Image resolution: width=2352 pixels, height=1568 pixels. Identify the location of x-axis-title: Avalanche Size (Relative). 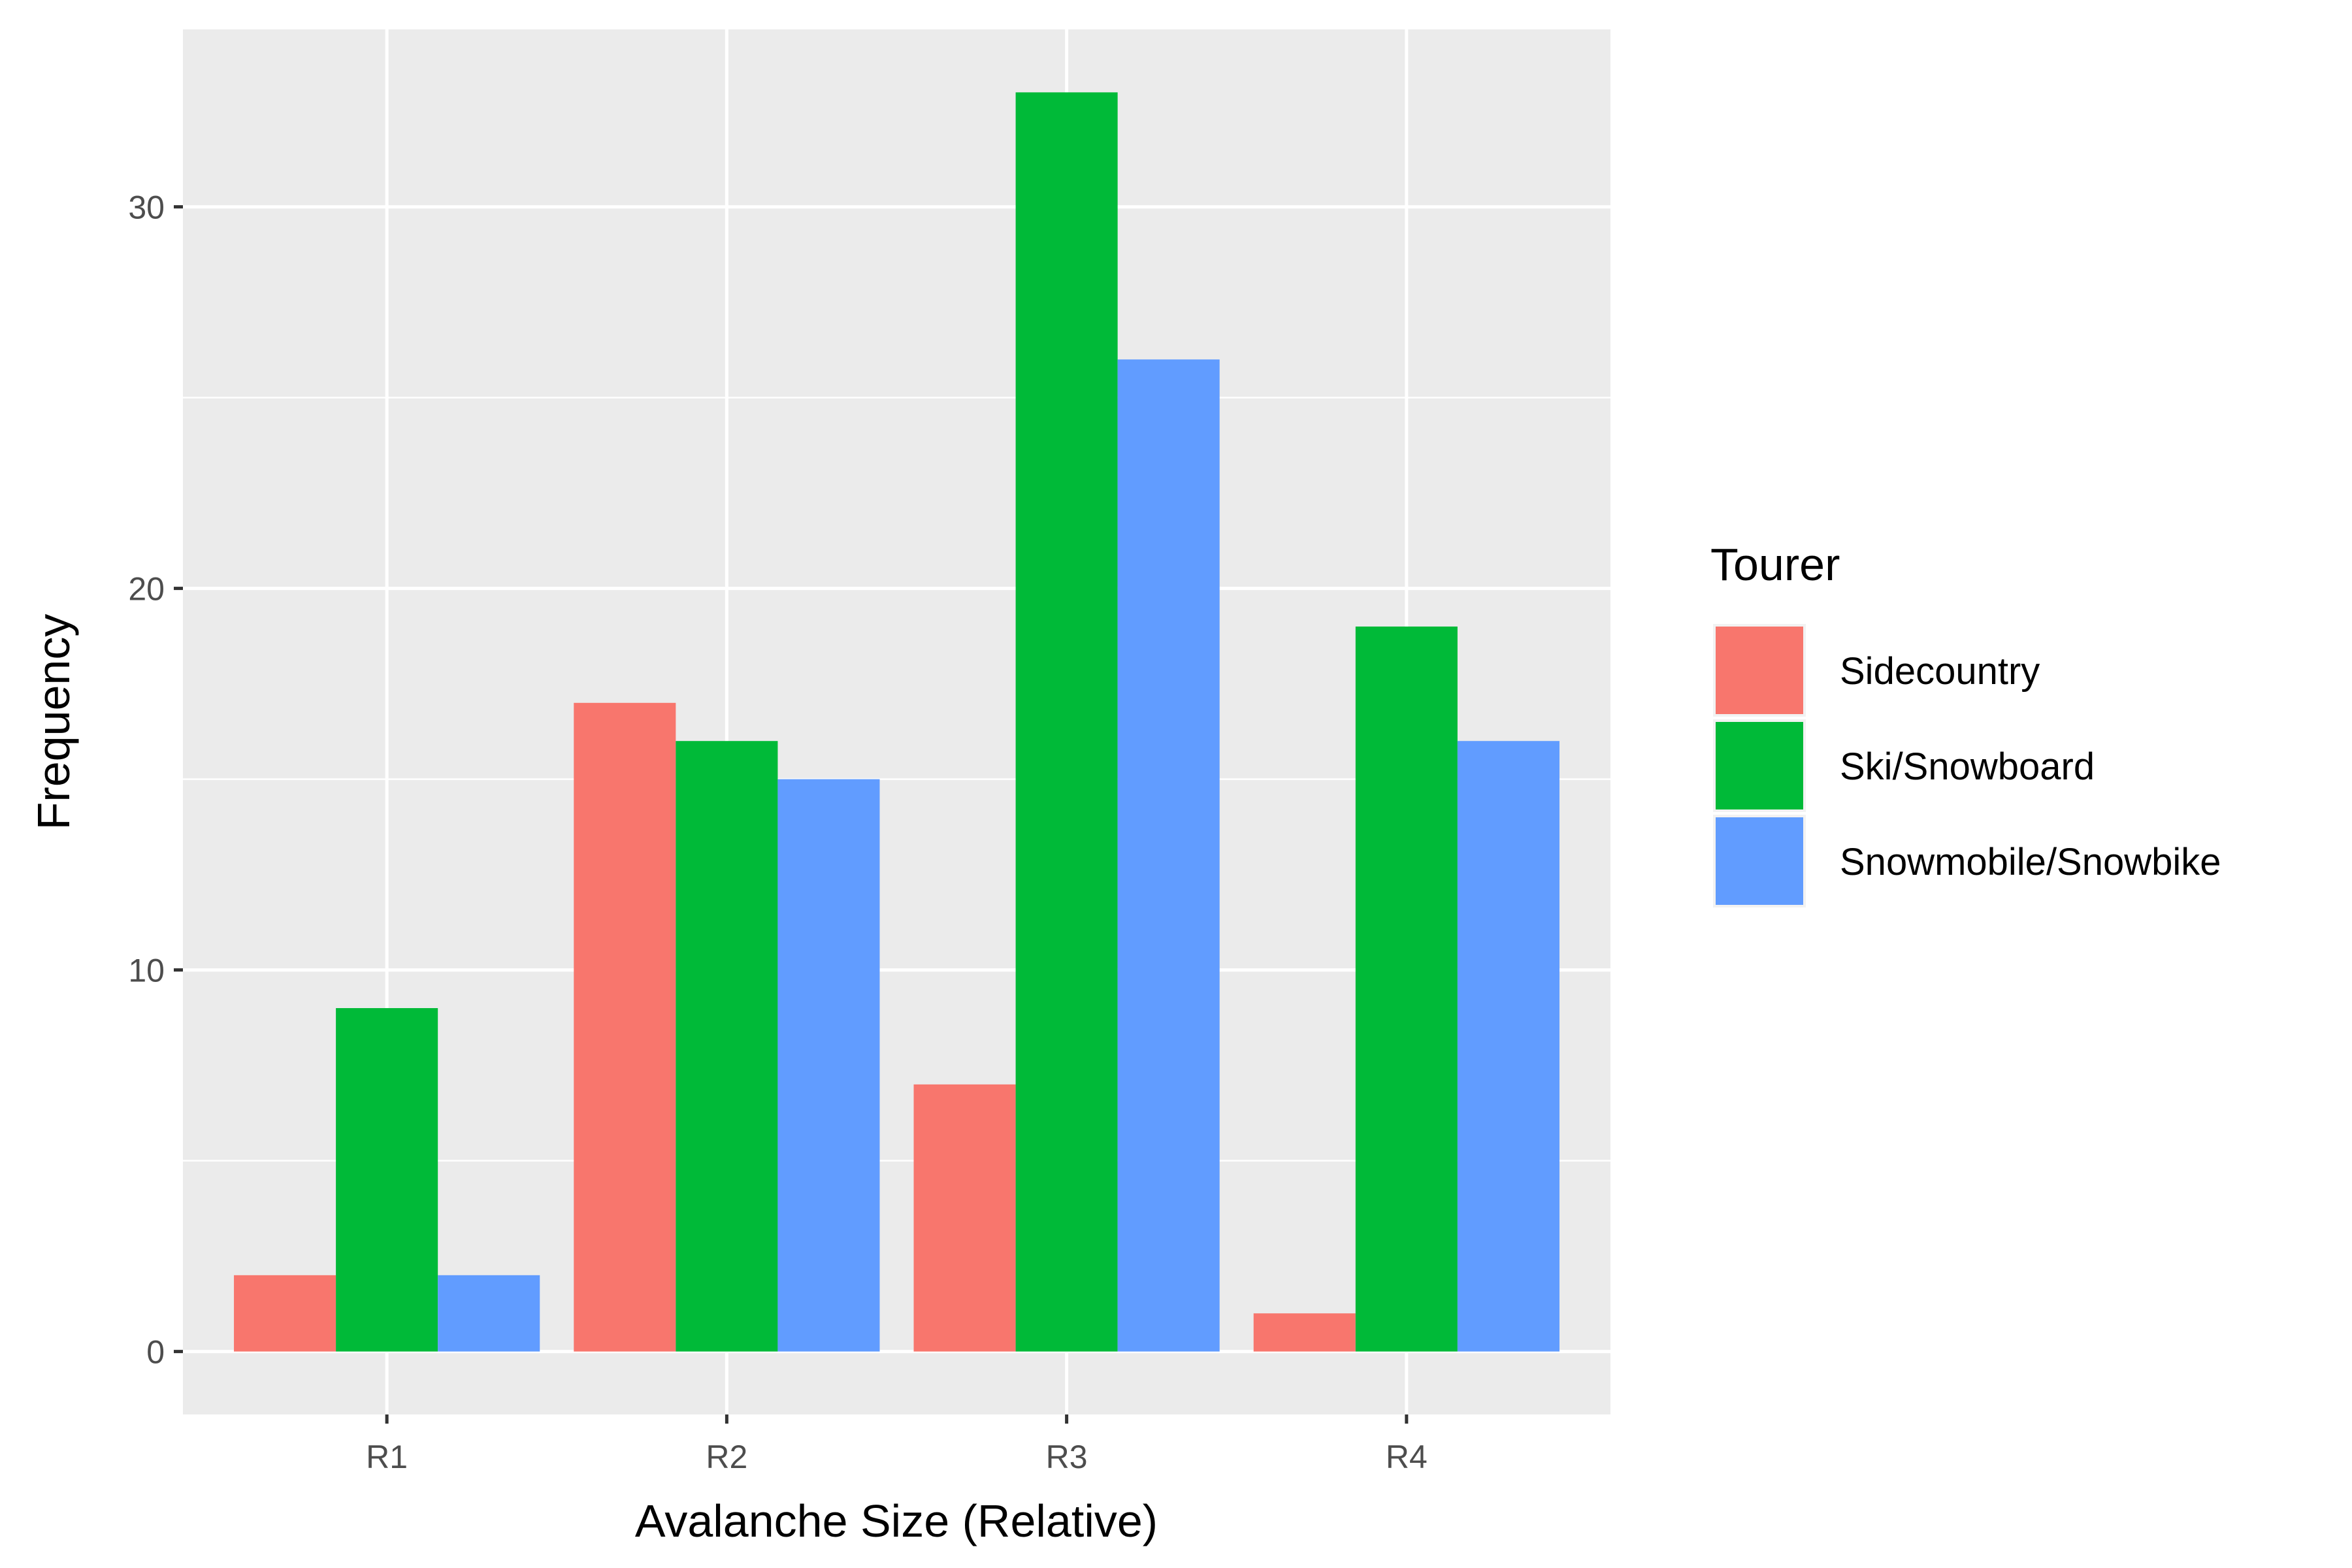
(896, 1520).